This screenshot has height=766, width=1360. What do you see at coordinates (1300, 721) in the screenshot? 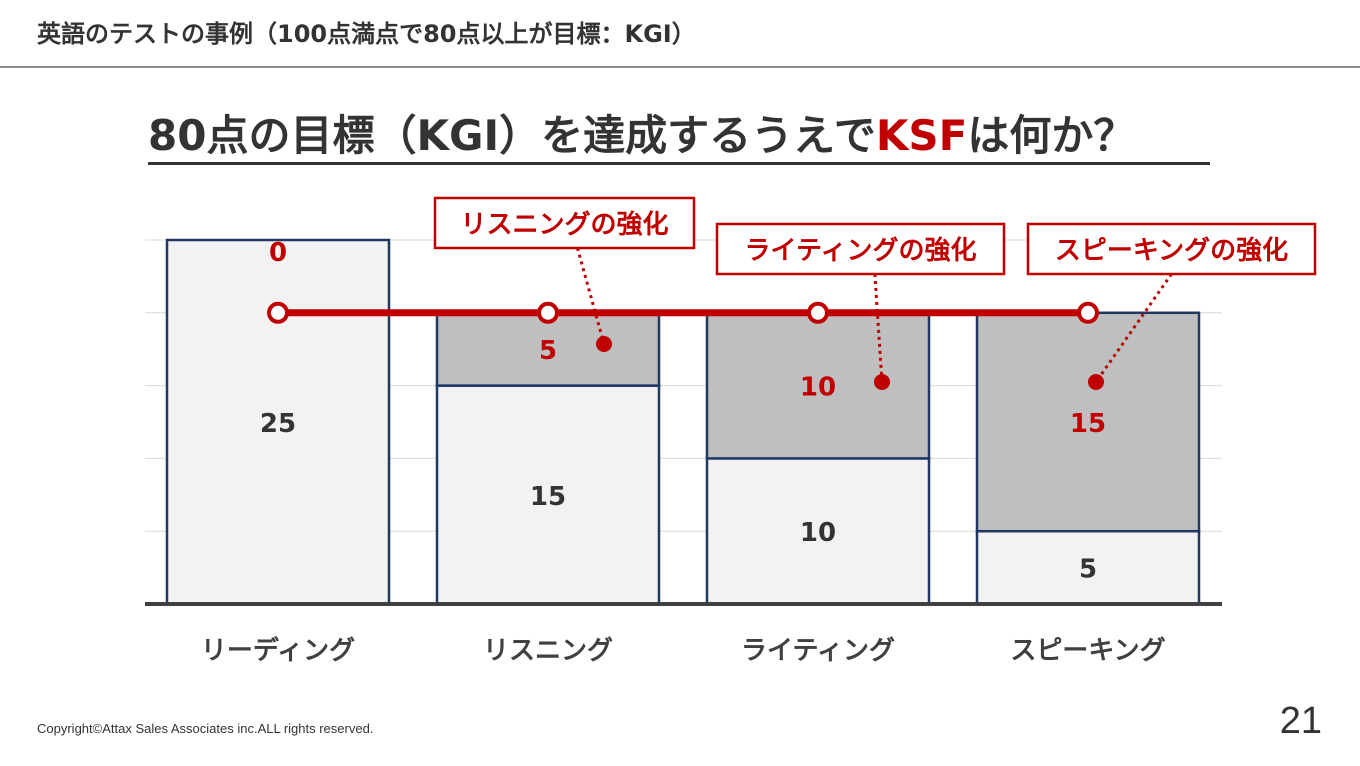
I see `page-number: 21` at bounding box center [1300, 721].